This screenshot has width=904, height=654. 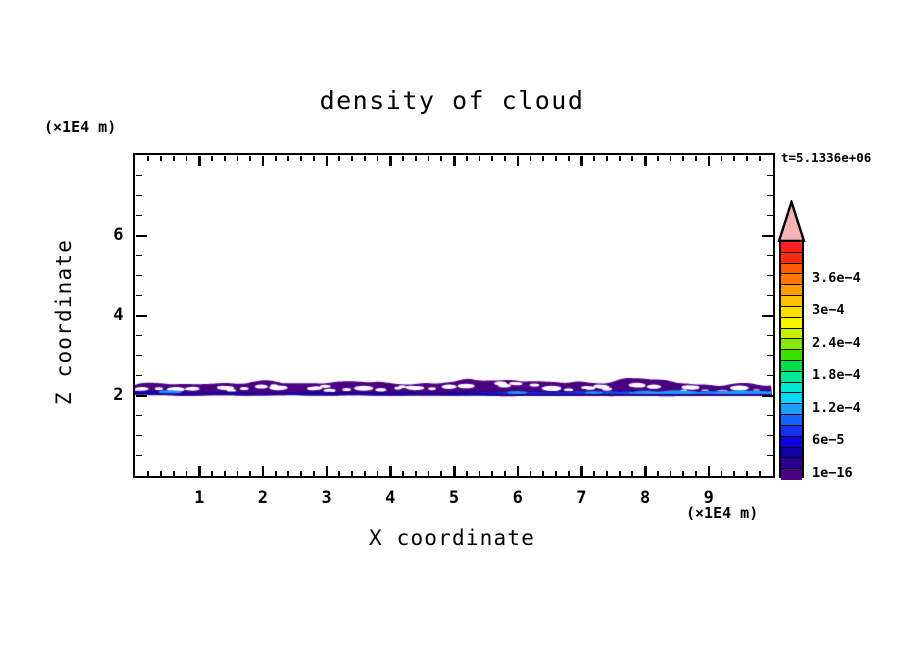 I want to click on colorbar-tick-label: 1.2e−4, so click(x=836, y=407).